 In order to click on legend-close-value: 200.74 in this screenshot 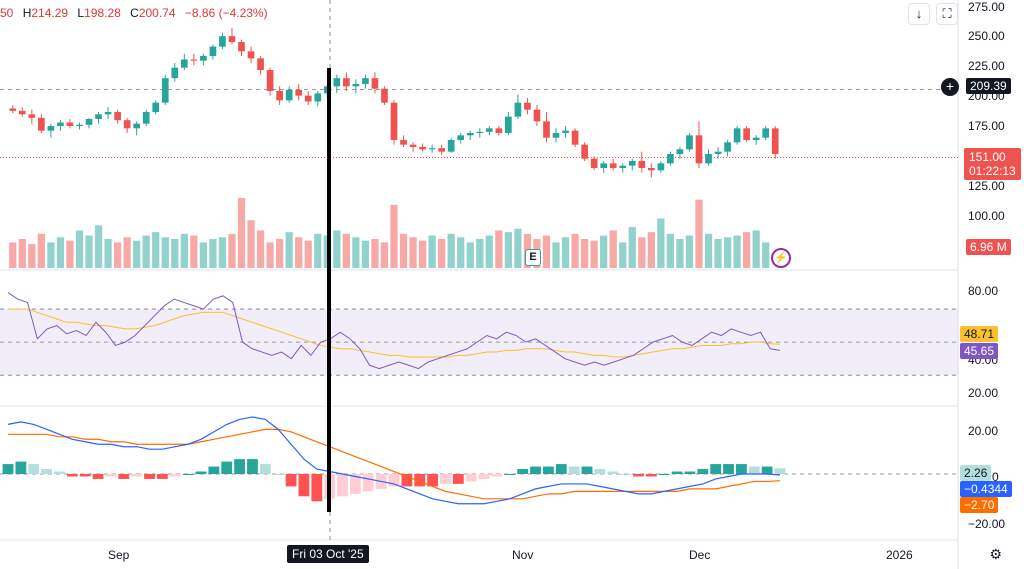, I will do `click(157, 13)`.